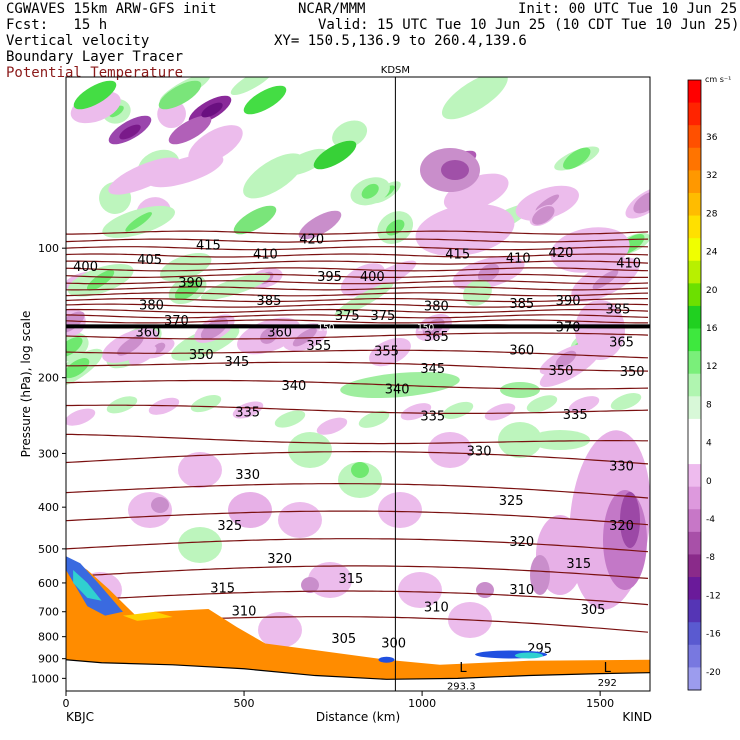 The width and height of the screenshot is (740, 740). What do you see at coordinates (575, 415) in the screenshot?
I see `theta-label: 335` at bounding box center [575, 415].